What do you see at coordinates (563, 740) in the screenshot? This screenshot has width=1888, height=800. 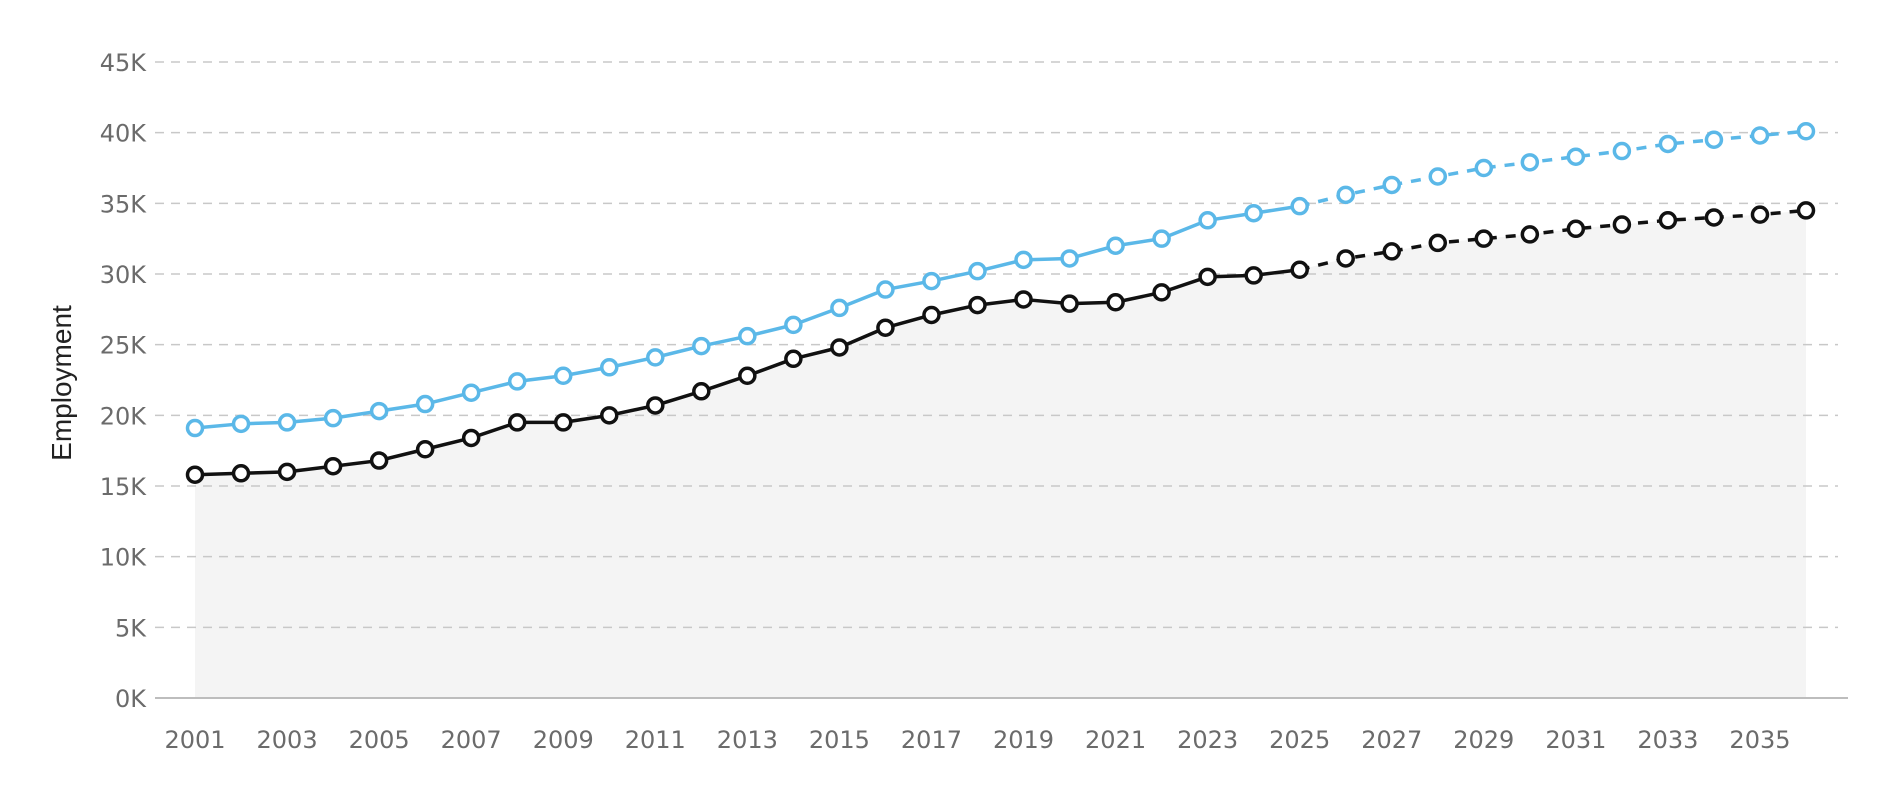 I see `x-tick-label: 2009` at bounding box center [563, 740].